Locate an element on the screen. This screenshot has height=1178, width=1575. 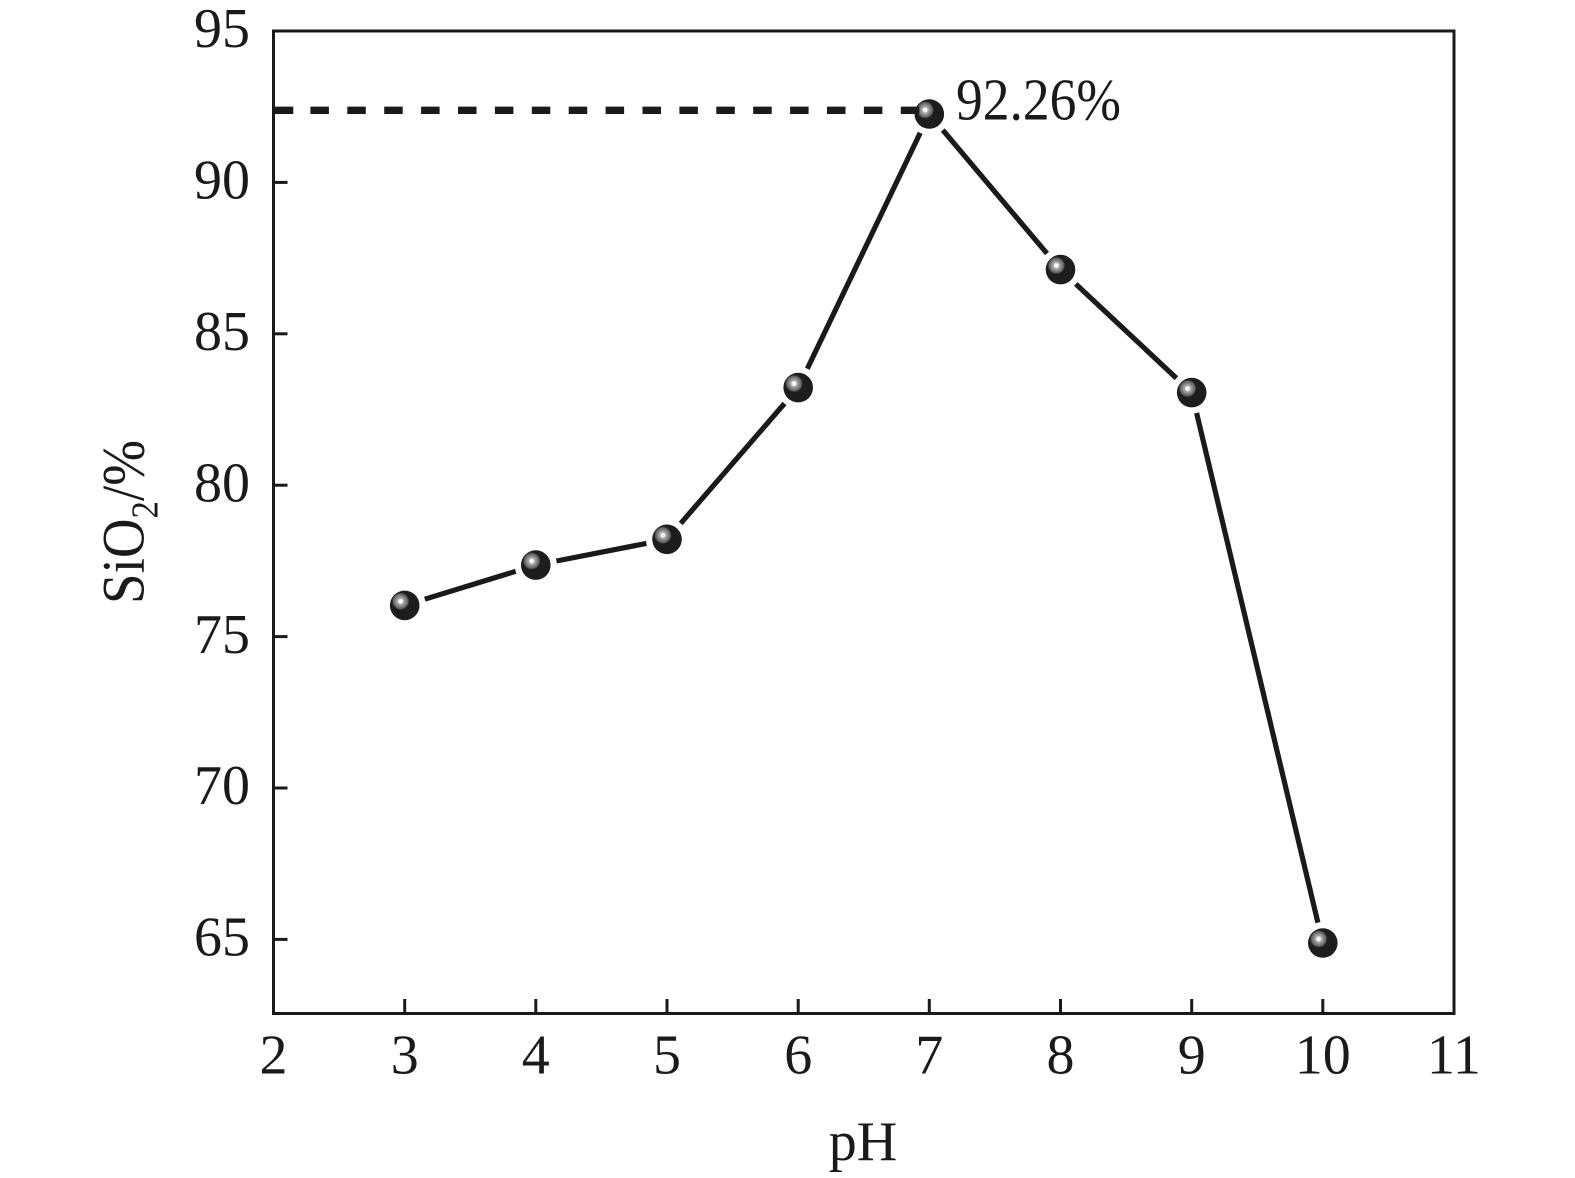
svg-text: 90 is located at coordinates (222, 181).